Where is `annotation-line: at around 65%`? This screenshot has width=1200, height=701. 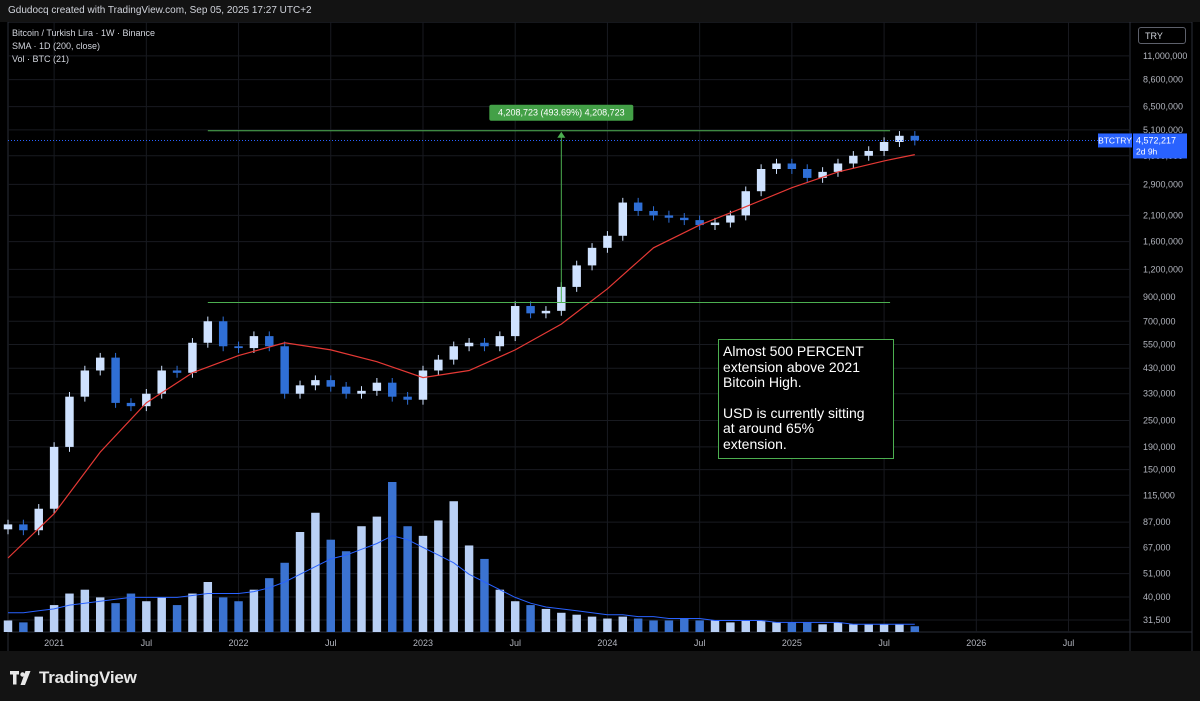 annotation-line: at around 65% is located at coordinates (769, 428).